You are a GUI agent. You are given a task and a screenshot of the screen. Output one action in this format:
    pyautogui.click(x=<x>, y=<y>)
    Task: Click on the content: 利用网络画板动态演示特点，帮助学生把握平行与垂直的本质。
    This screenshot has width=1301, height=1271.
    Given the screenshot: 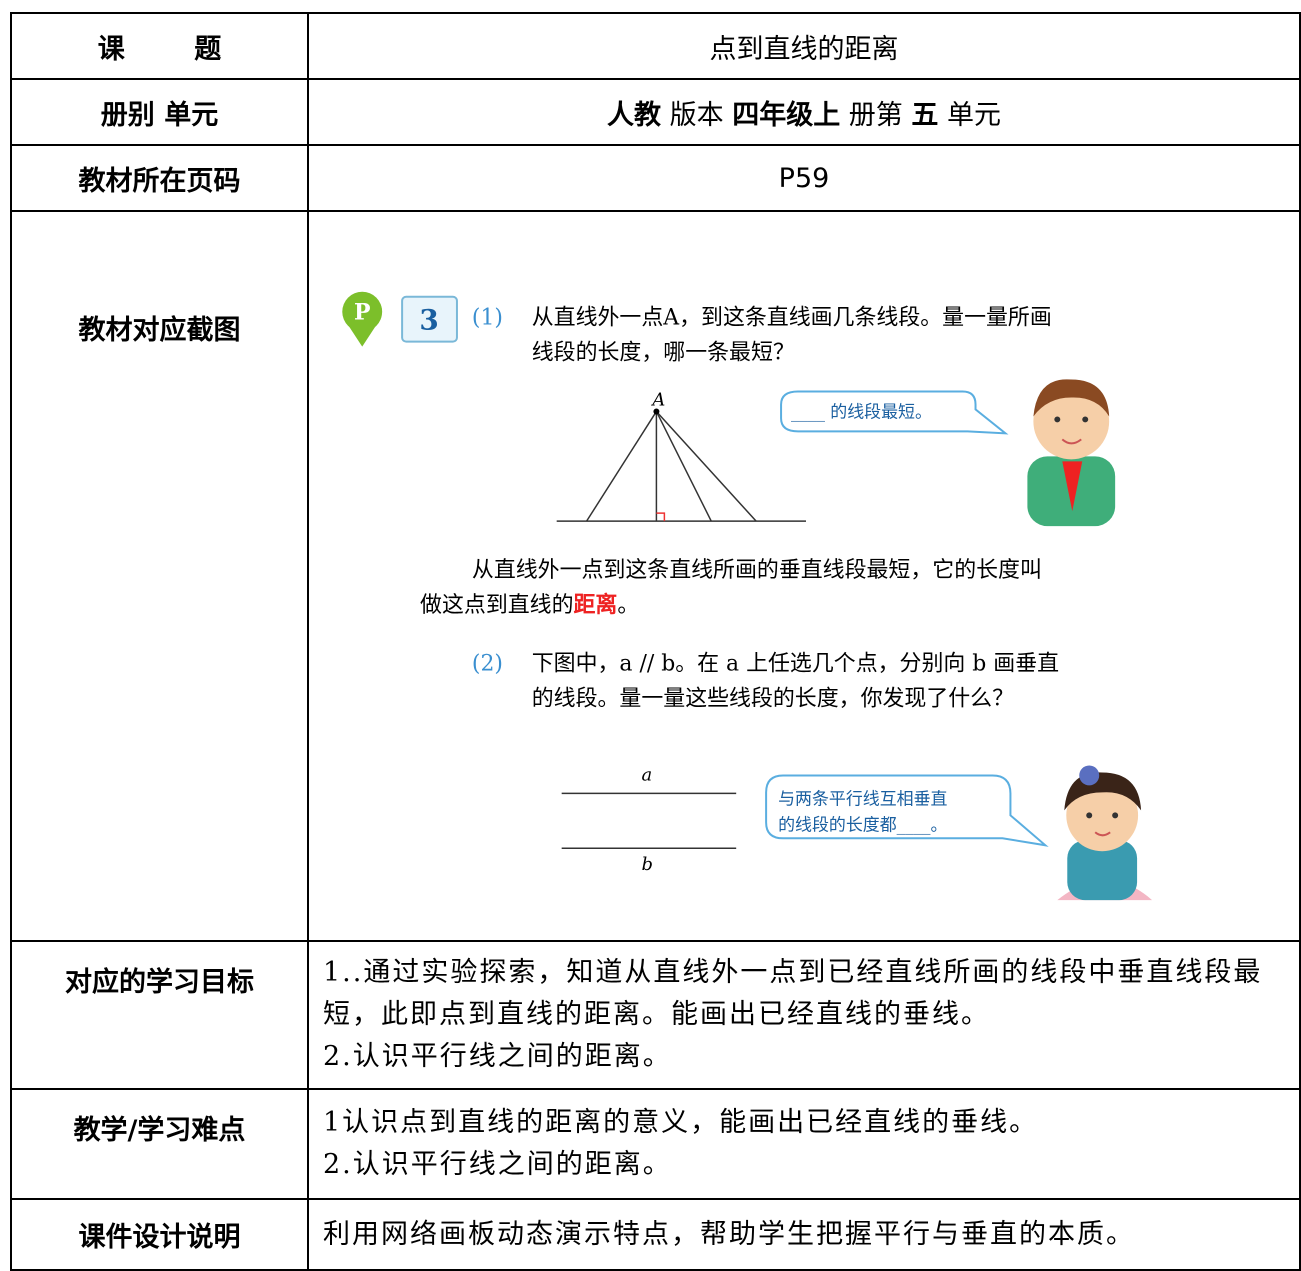 What is the action you would take?
    pyautogui.click(x=729, y=1234)
    